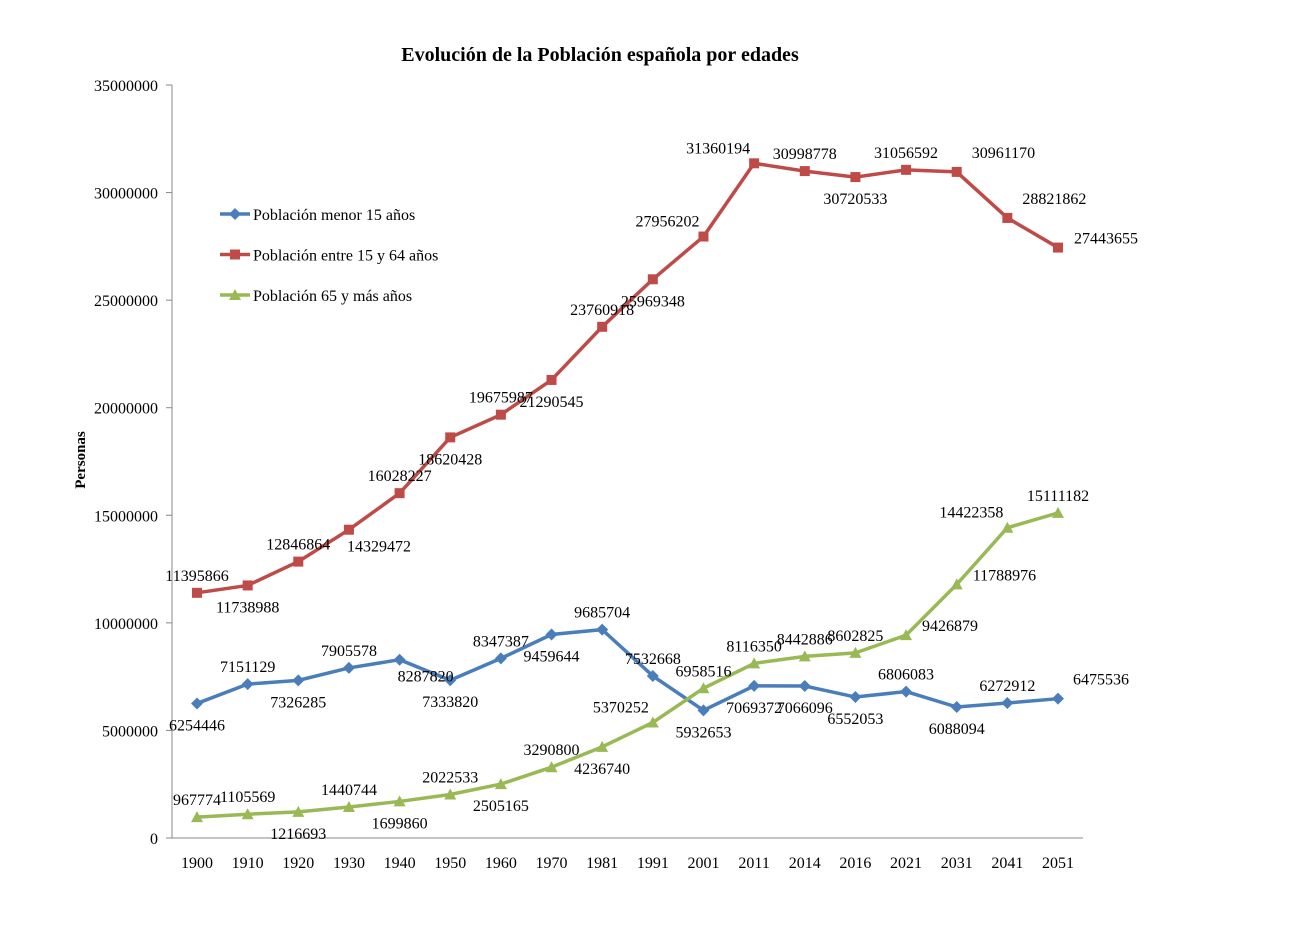  I want to click on x-tick-label: 1910, so click(248, 863).